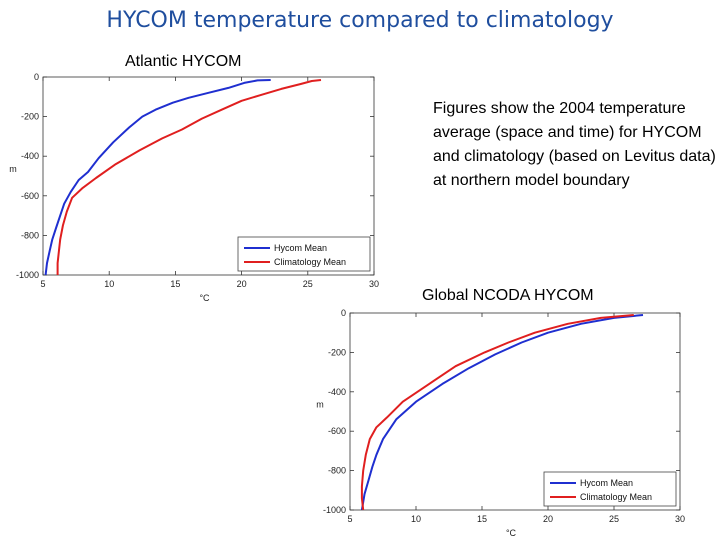 The image size is (720, 540). What do you see at coordinates (204, 298) in the screenshot?
I see `atlantic-x-axis-label: °C` at bounding box center [204, 298].